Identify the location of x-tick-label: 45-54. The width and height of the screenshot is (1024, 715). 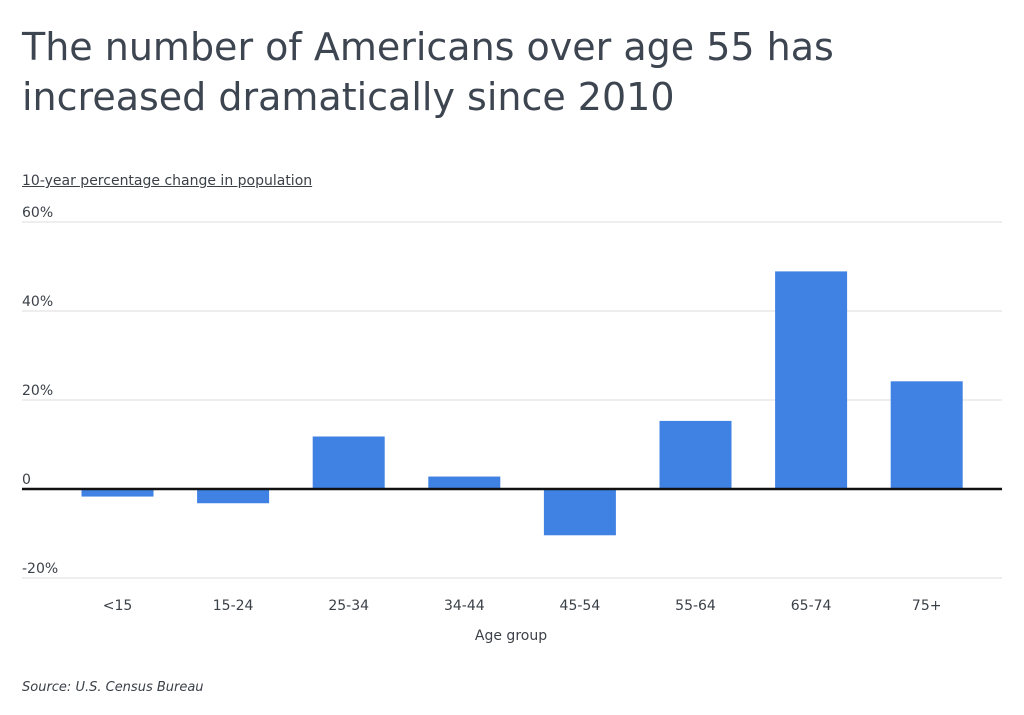
(580, 606).